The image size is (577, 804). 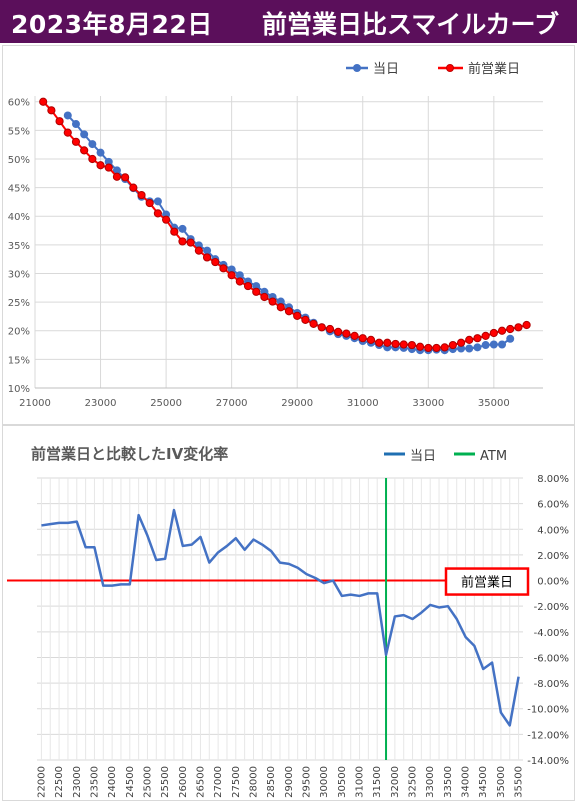 I want to click on iv-x-tick-label: 23500, so click(x=94, y=782).